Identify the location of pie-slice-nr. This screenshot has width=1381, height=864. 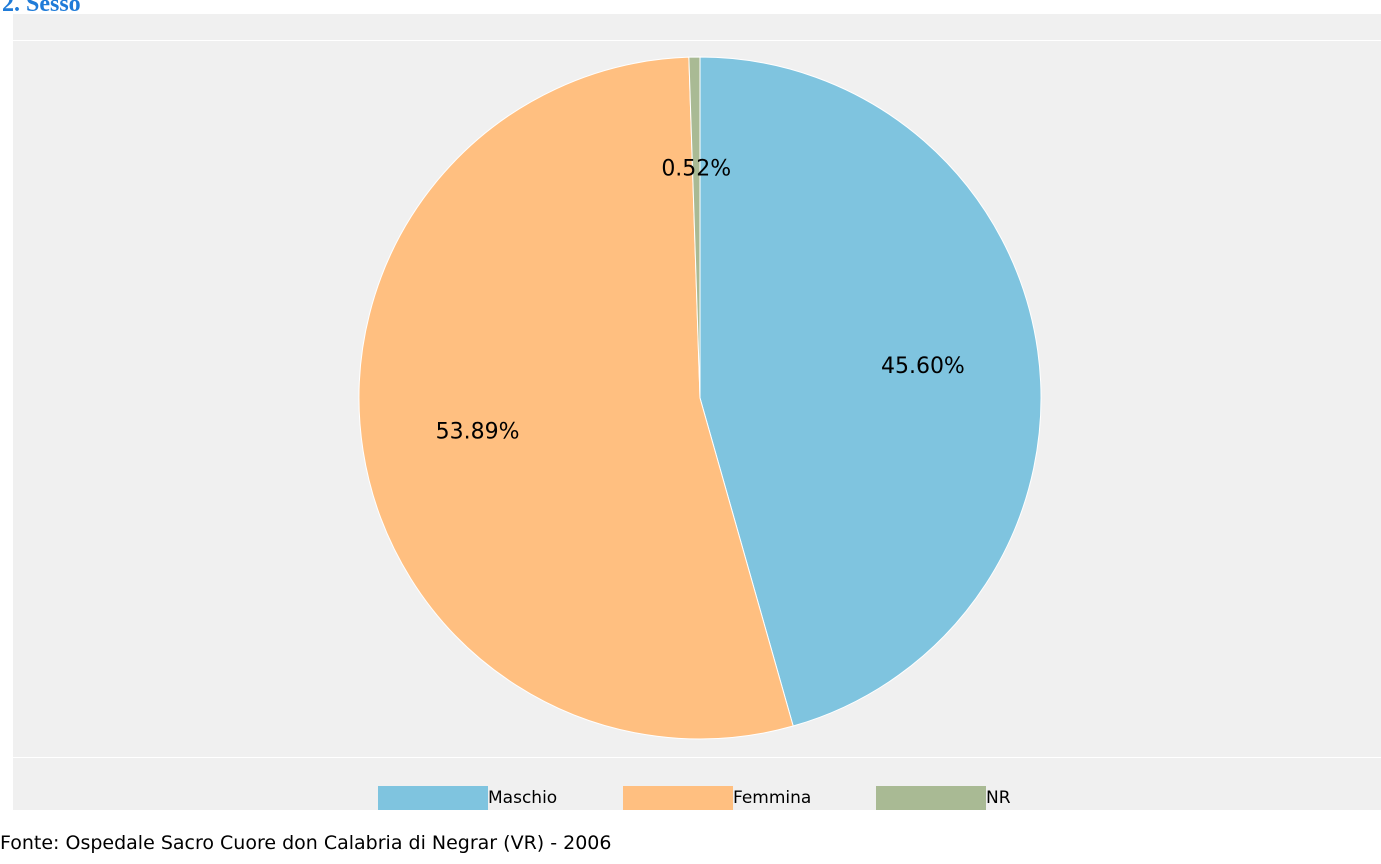
(694, 227).